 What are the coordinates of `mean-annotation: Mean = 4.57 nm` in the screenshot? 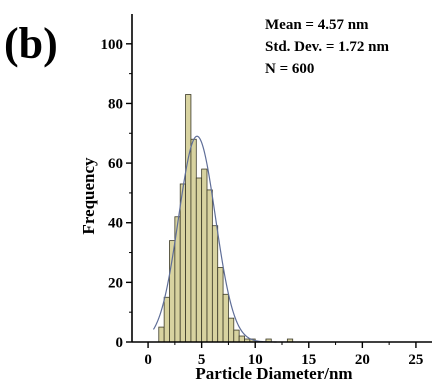 It's located at (317, 25).